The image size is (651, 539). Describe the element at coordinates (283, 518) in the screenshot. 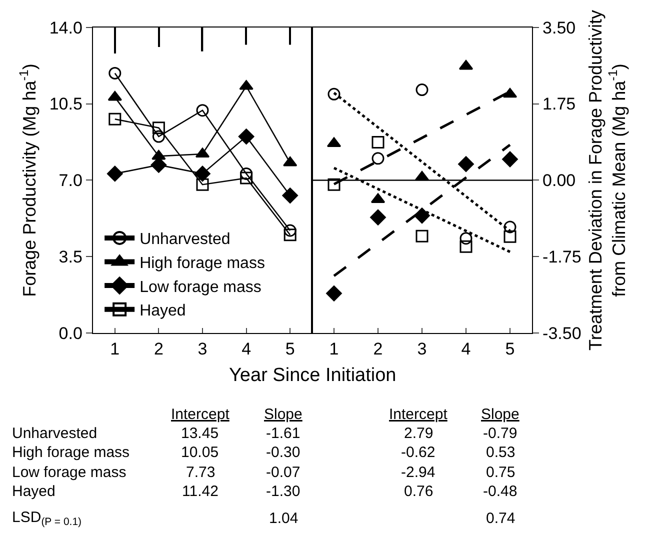

I see `text: 1.04` at that location.